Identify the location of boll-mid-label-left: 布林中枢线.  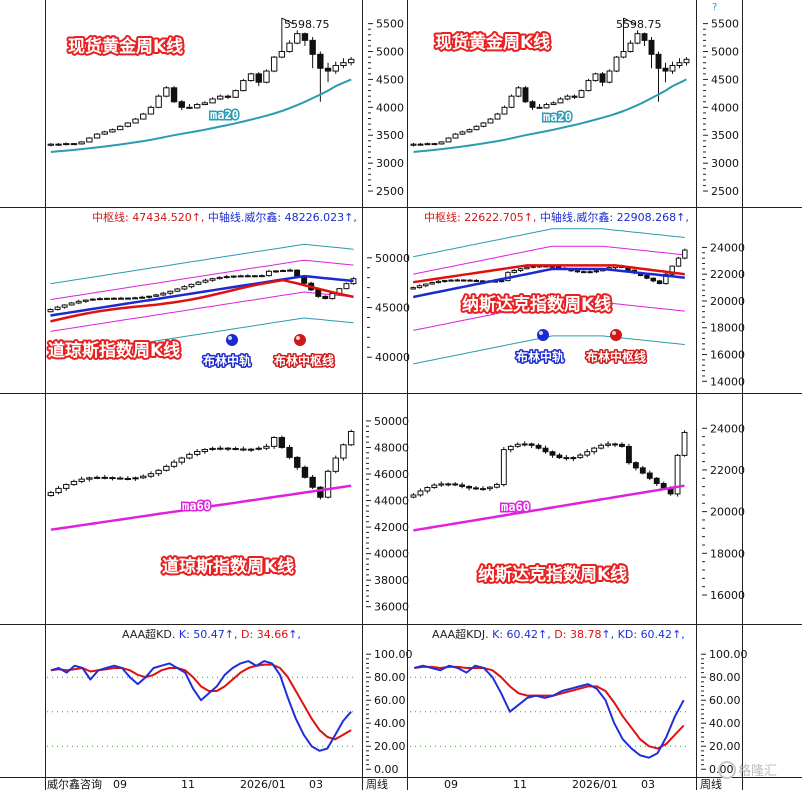
(304, 360).